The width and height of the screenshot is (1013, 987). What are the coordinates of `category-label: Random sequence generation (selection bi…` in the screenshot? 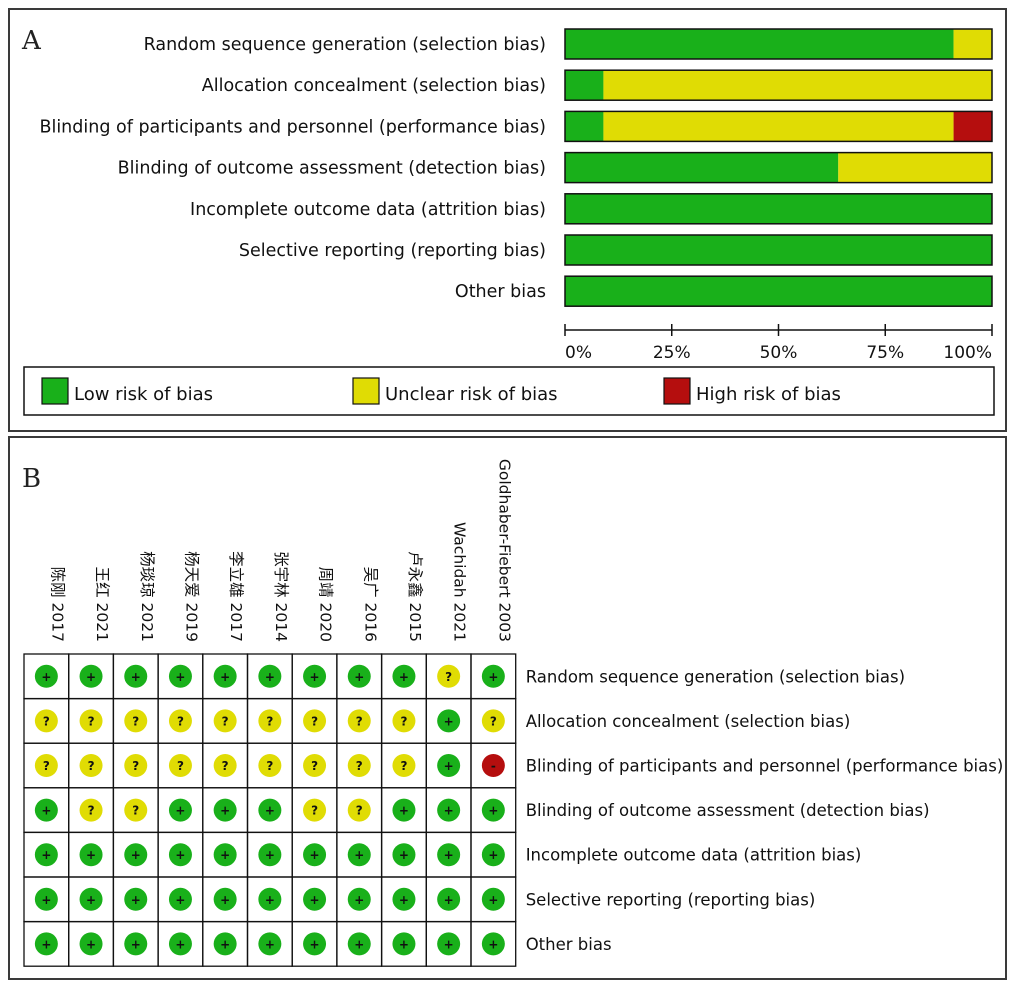 It's located at (345, 45).